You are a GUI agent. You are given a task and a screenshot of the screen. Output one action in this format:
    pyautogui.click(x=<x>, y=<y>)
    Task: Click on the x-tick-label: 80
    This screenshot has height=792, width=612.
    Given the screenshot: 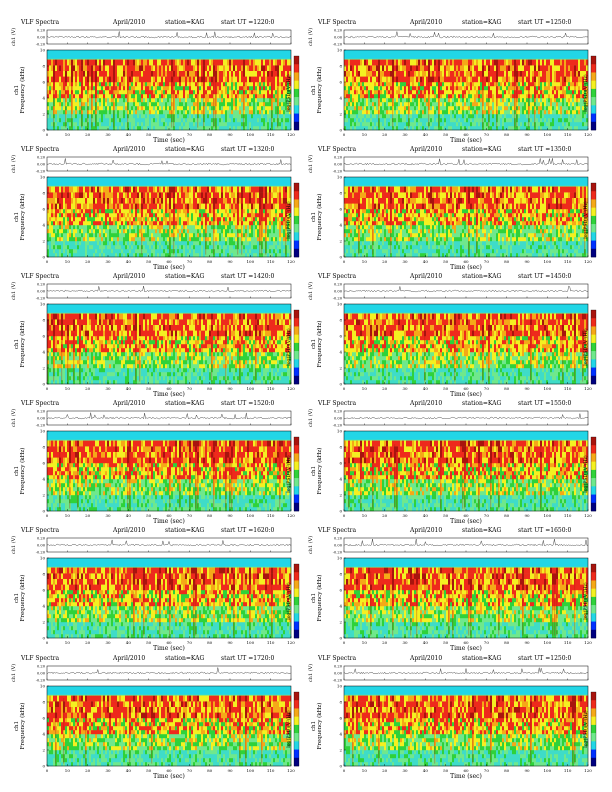 What is the action you would take?
    pyautogui.click(x=210, y=770)
    